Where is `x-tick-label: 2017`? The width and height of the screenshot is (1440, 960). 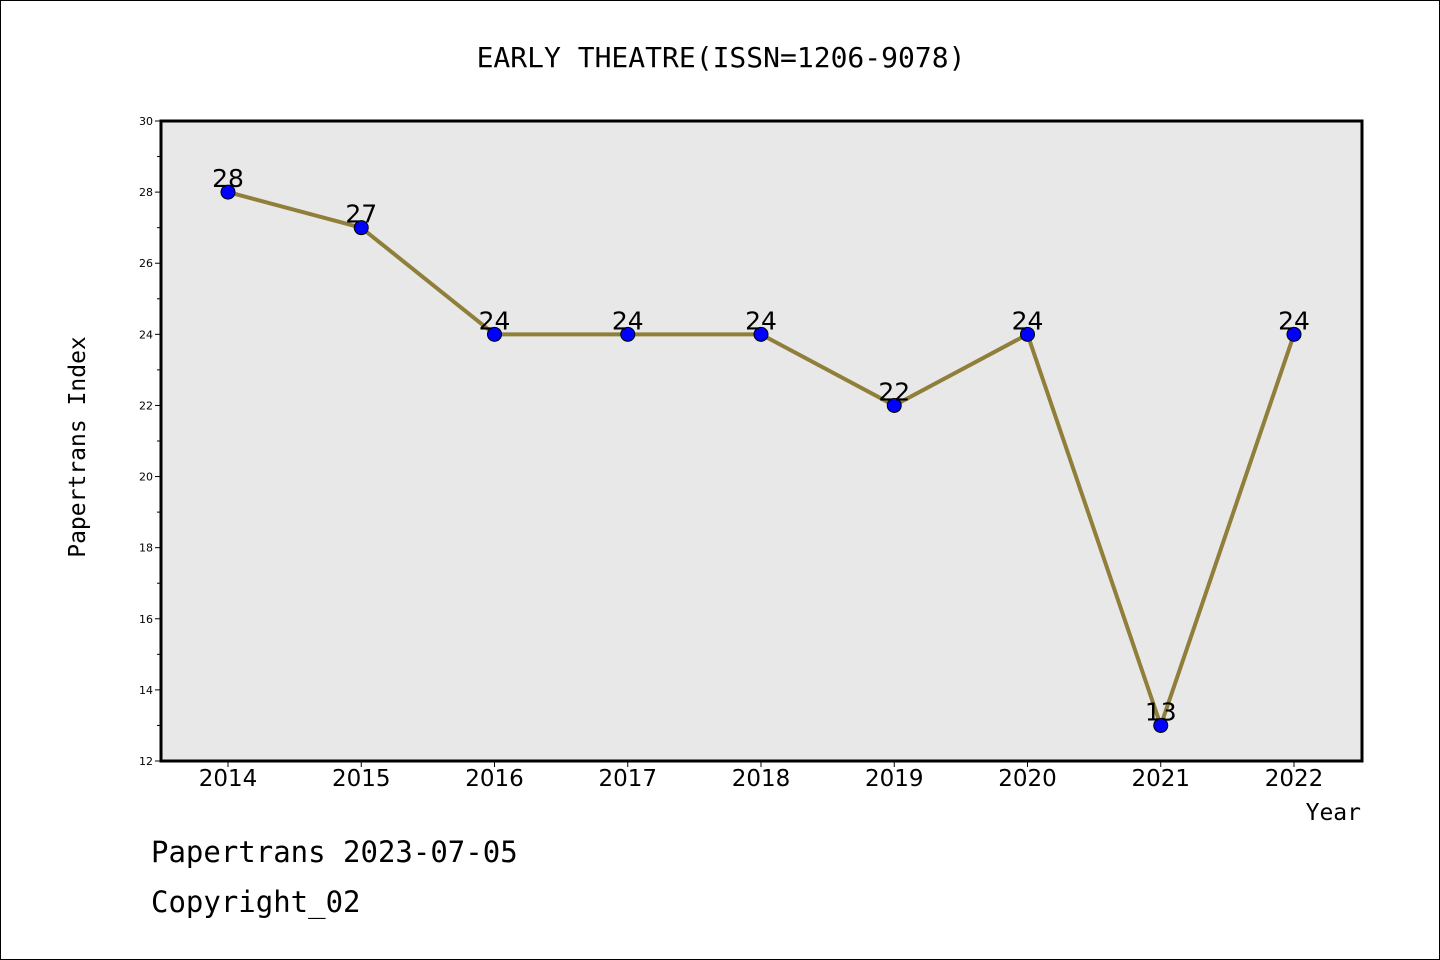 x-tick-label: 2017 is located at coordinates (627, 779).